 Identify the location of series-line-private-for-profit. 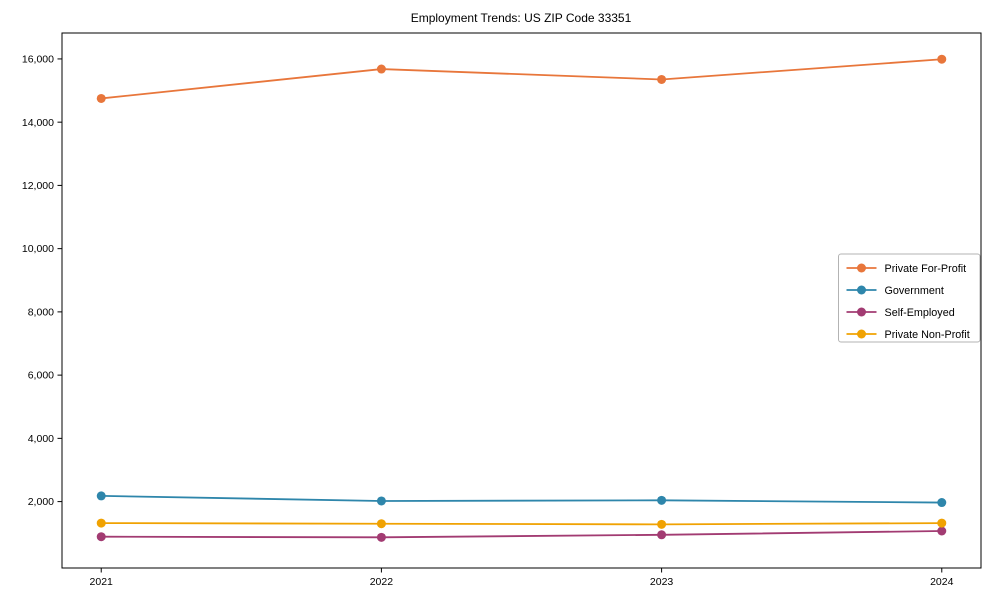
(521, 79).